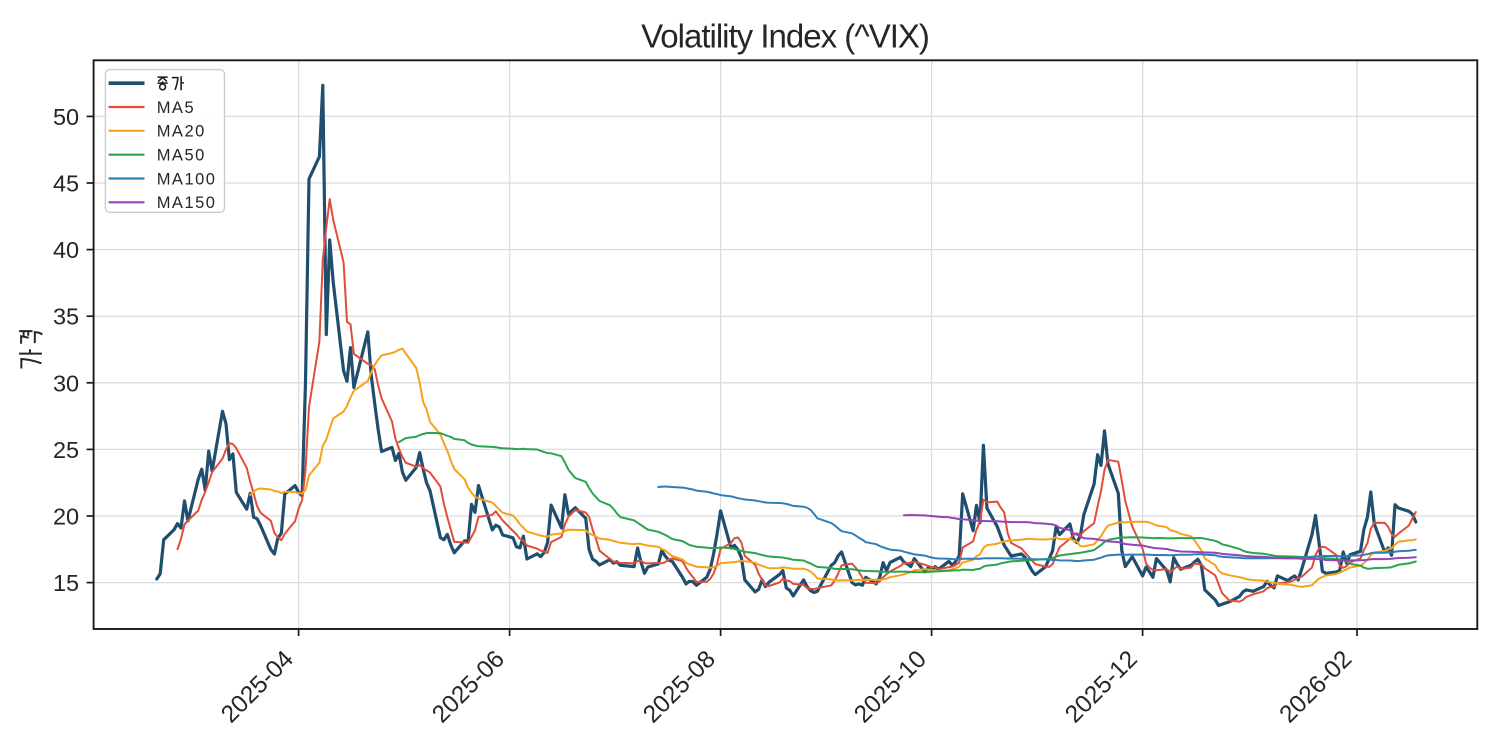 This screenshot has width=1500, height=750. I want to click on svg-text: 30, so click(66, 383).